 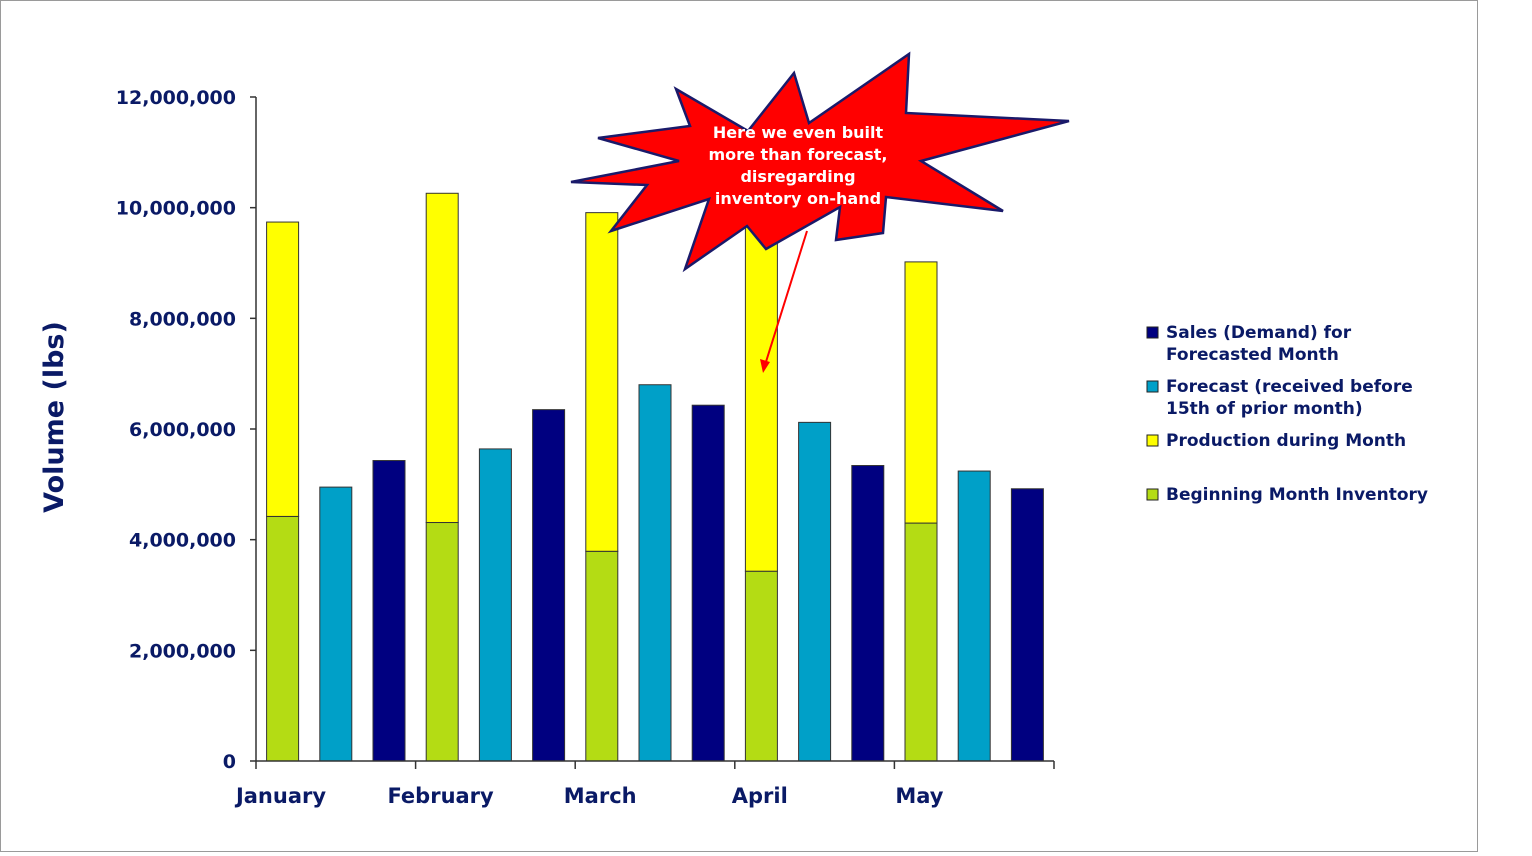 I want to click on x-category-label: March, so click(x=600, y=796).